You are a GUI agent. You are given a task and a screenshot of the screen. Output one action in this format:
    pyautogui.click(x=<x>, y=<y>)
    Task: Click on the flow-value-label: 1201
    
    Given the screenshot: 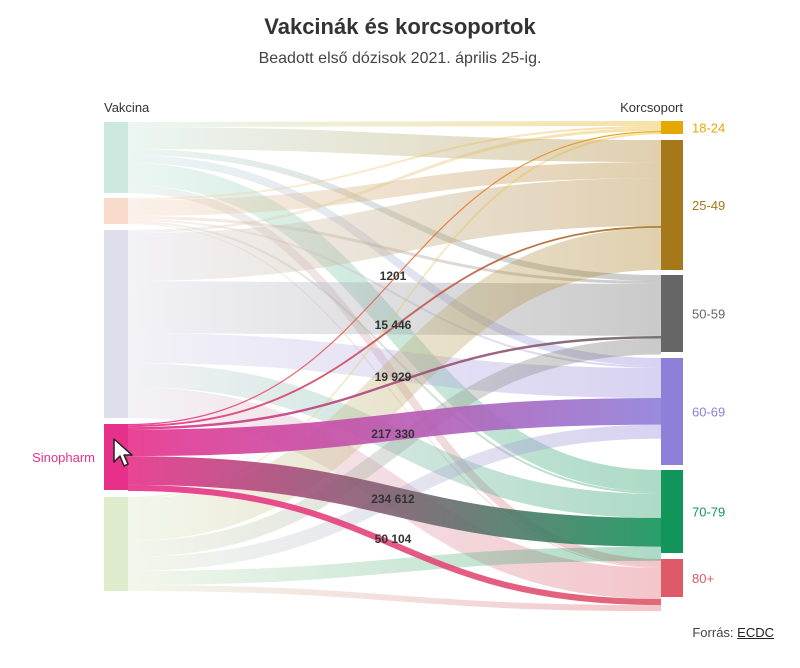 What is the action you would take?
    pyautogui.click(x=393, y=276)
    